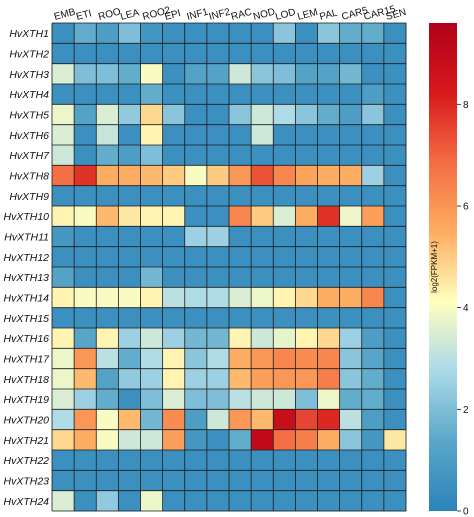  I want to click on colorbar-tick-label: 4, so click(466, 308).